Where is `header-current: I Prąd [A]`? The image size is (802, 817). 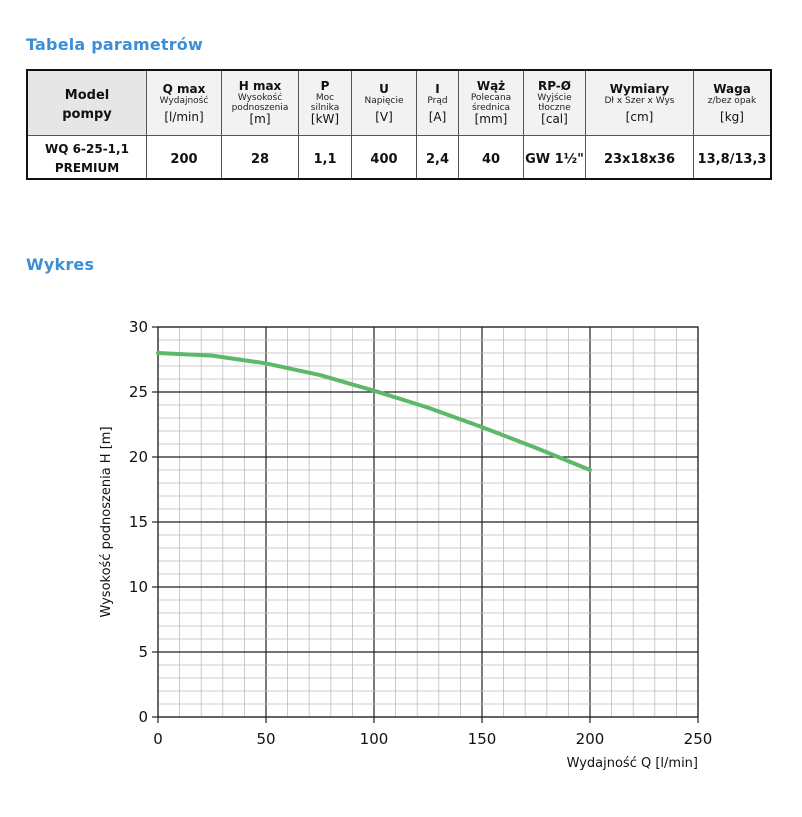
header-current: I Prąd [A] is located at coordinates (437, 102).